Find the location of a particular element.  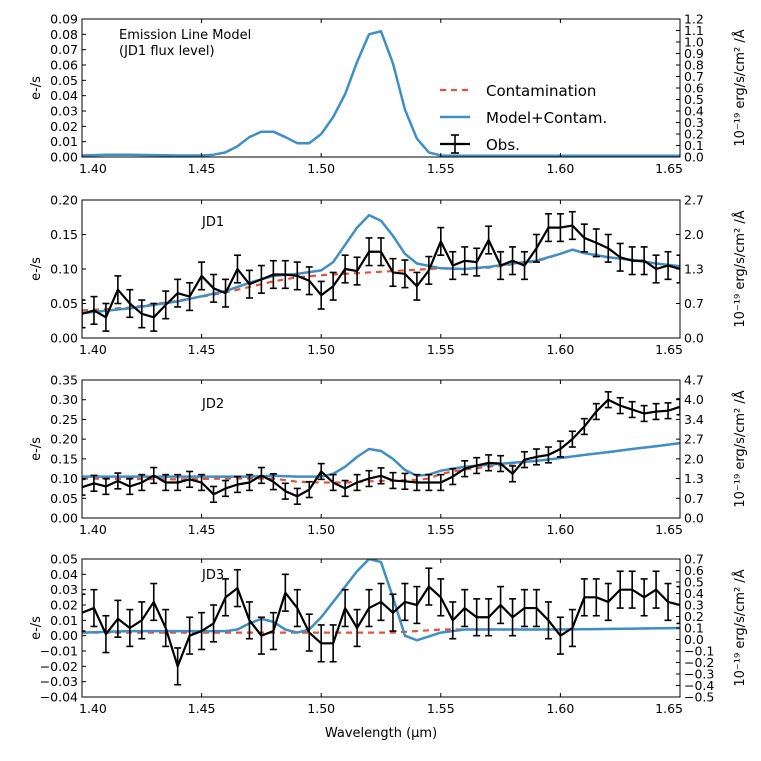

right-y-tick-label: −0.1 is located at coordinates (699, 651).